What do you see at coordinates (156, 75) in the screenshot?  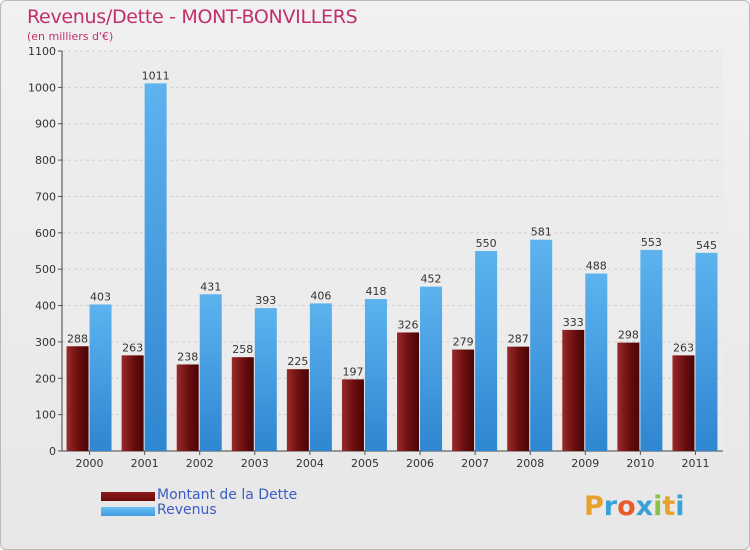 I see `data-label-revenus: 1011` at bounding box center [156, 75].